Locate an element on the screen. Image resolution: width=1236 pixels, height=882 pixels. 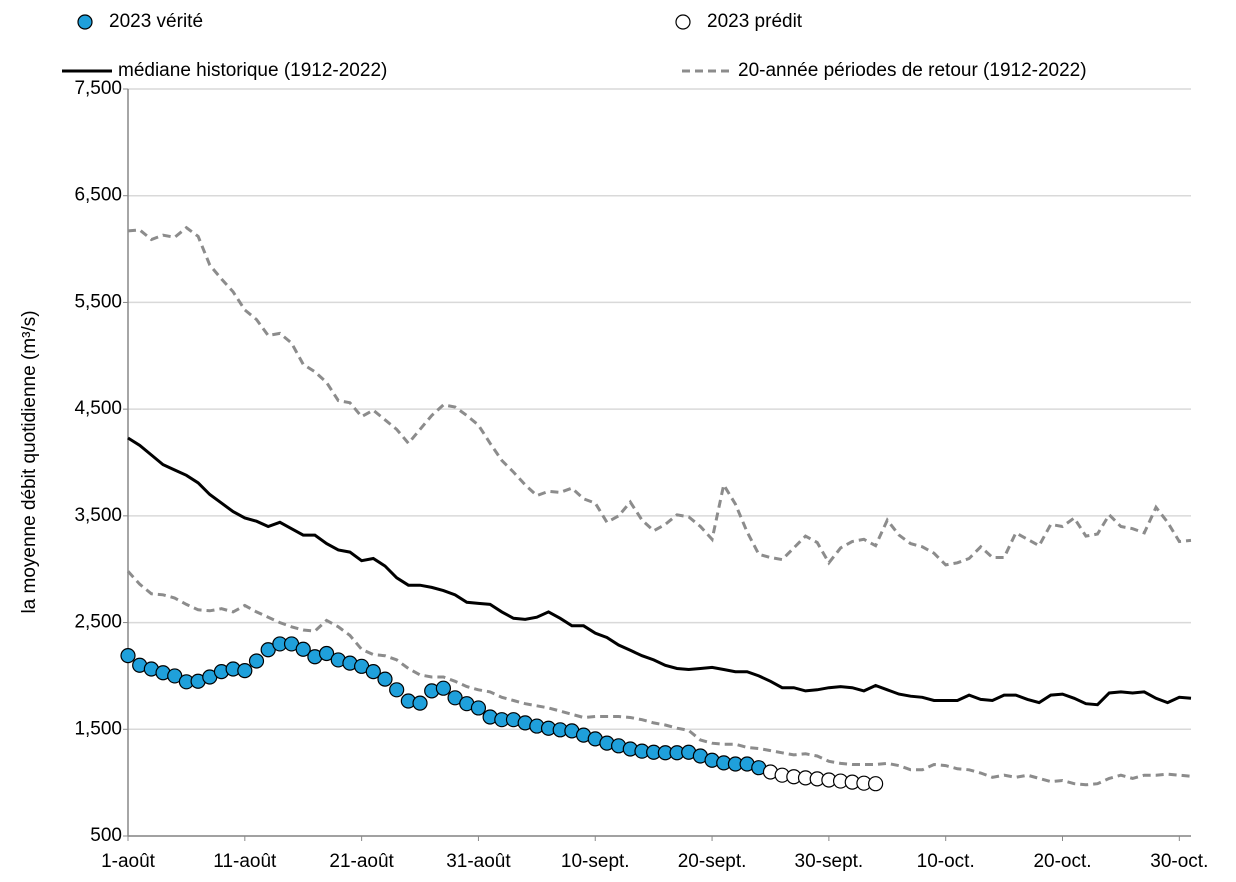
y-tick-label: 4,500 is located at coordinates (98, 408).